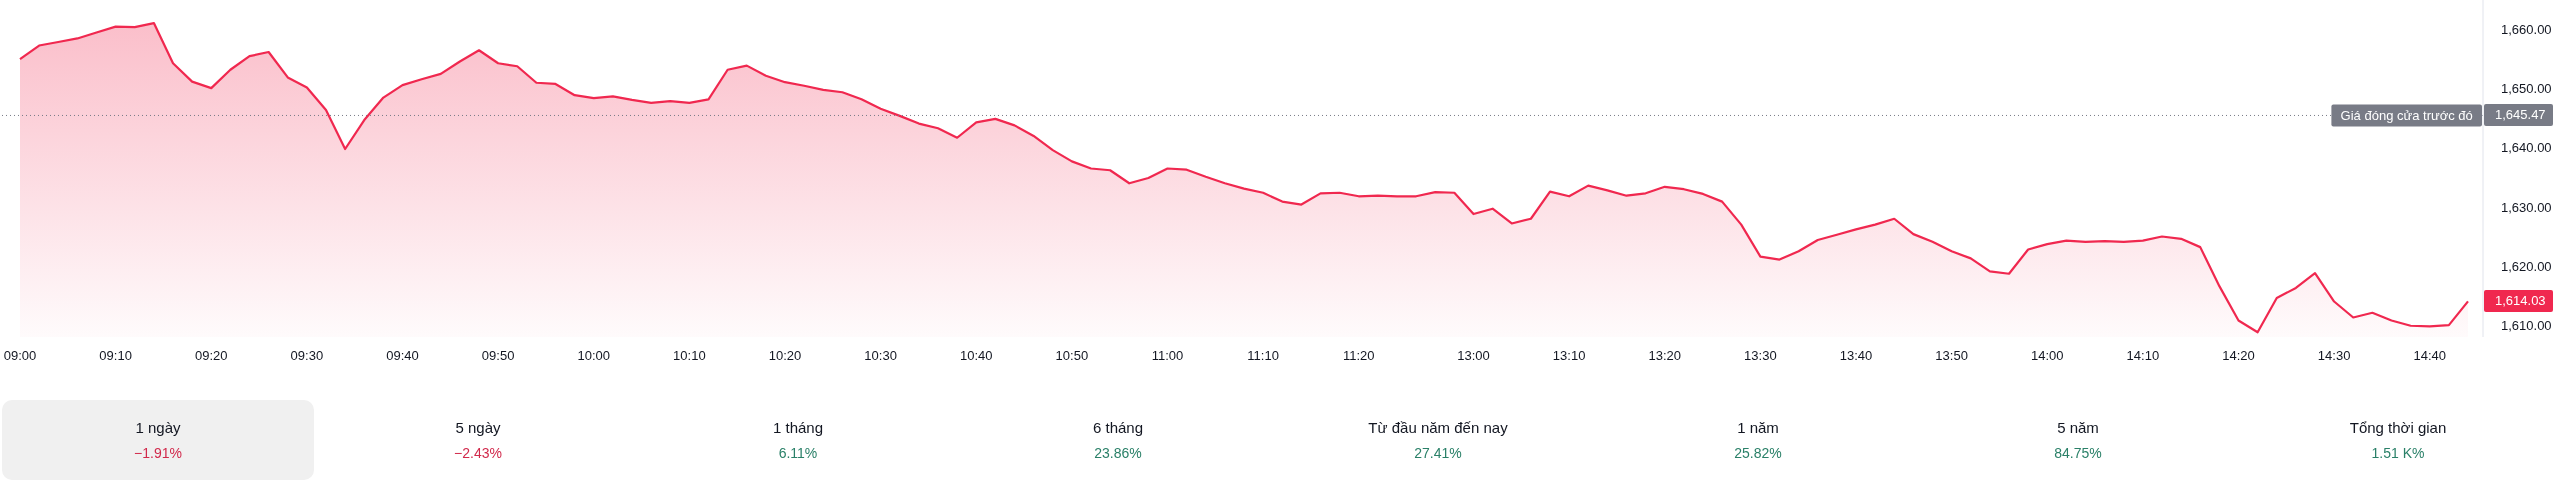 The width and height of the screenshot is (2560, 484). What do you see at coordinates (594, 356) in the screenshot?
I see `x-tick-label: 10:00` at bounding box center [594, 356].